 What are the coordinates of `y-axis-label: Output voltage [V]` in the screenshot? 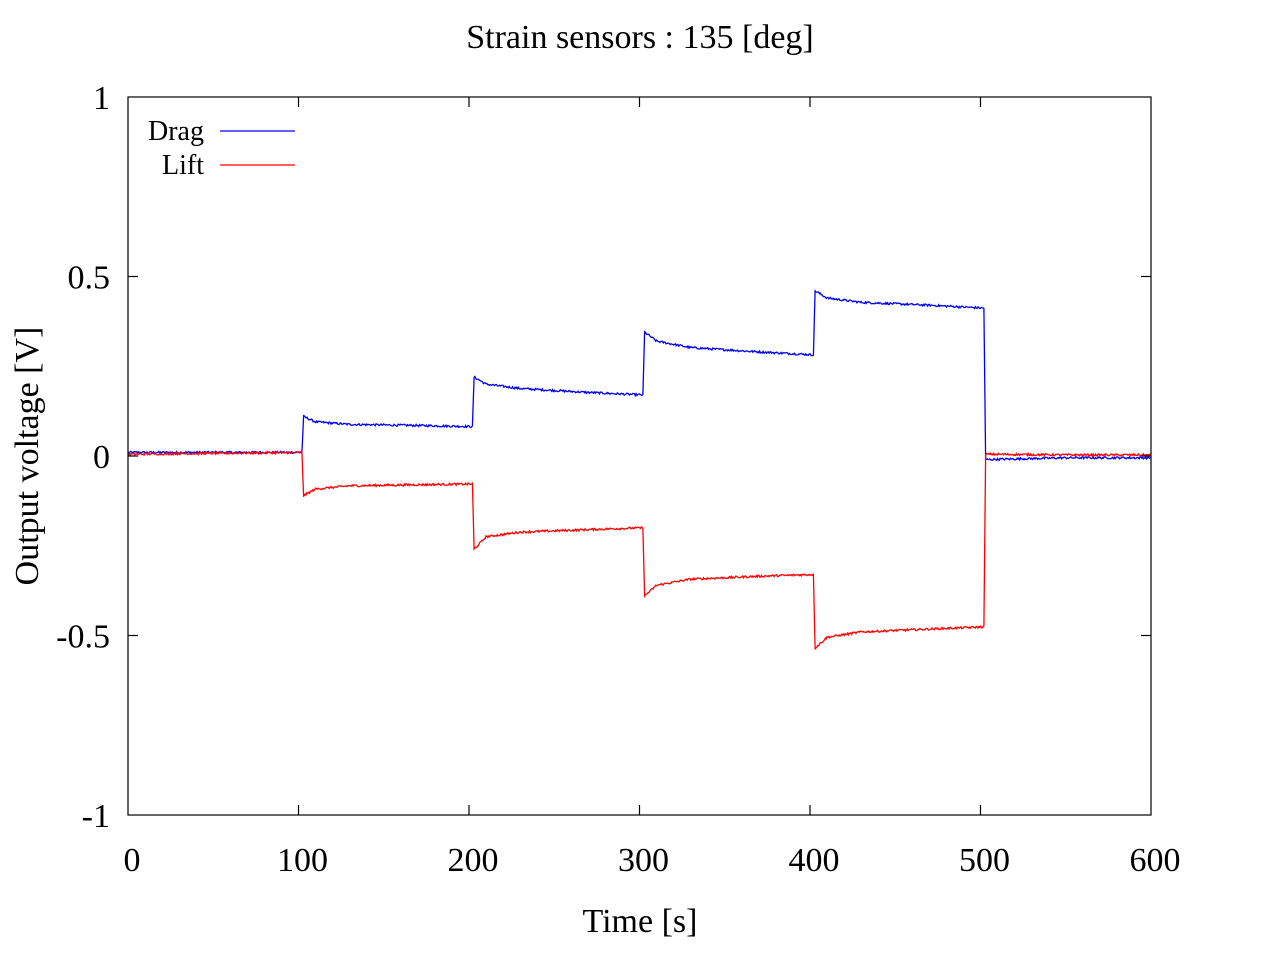 It's located at (27, 456).